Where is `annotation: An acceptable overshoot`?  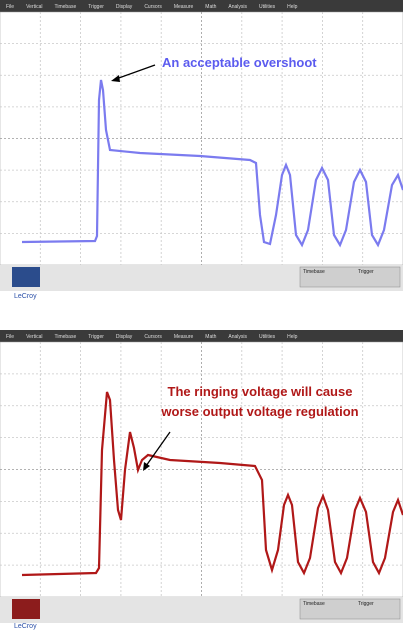
annotation: An acceptable overshoot is located at coordinates (239, 62).